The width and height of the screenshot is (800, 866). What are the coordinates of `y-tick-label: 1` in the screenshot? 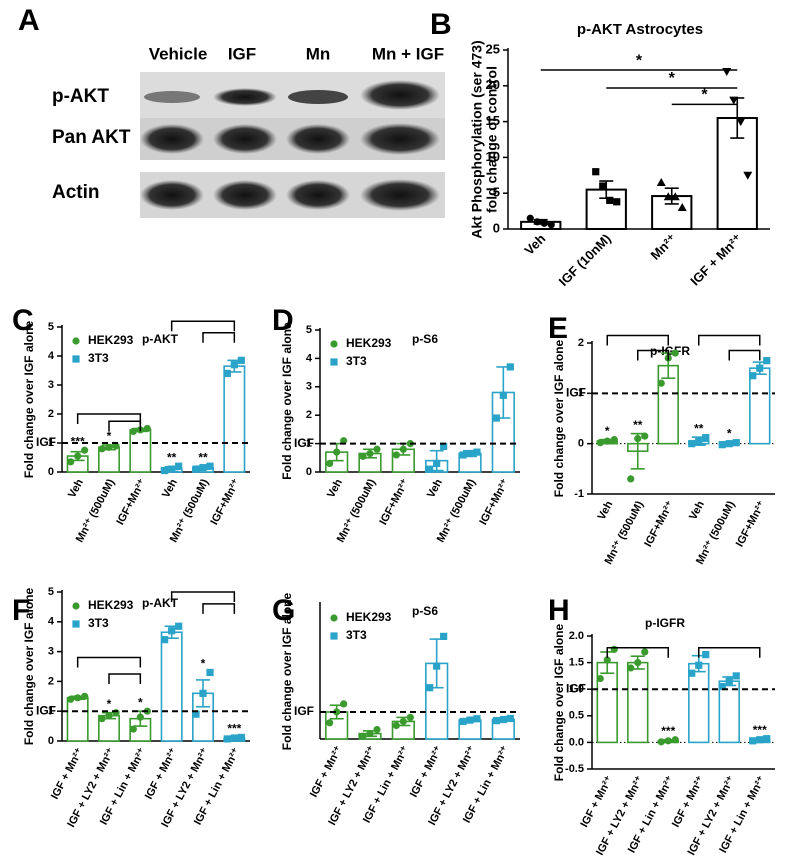 It's located at (309, 444).